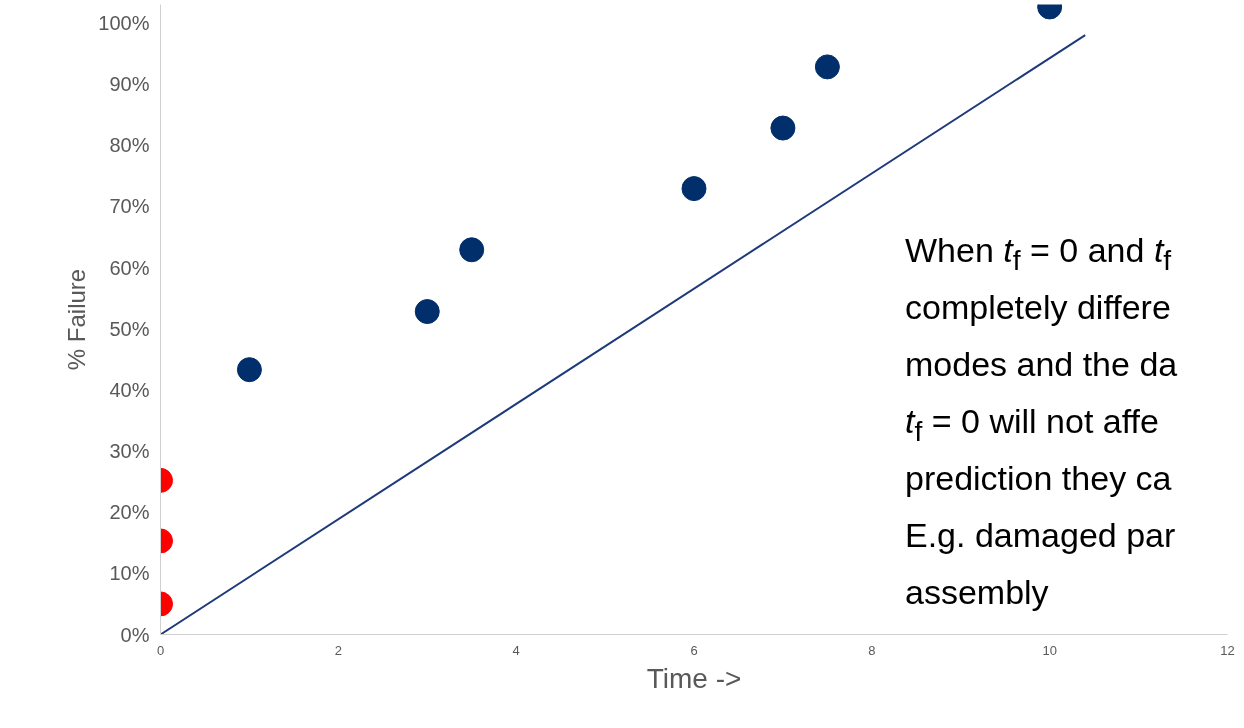 The height and width of the screenshot is (728, 1244). Describe the element at coordinates (160, 650) in the screenshot. I see `x-tick-label: 0` at that location.